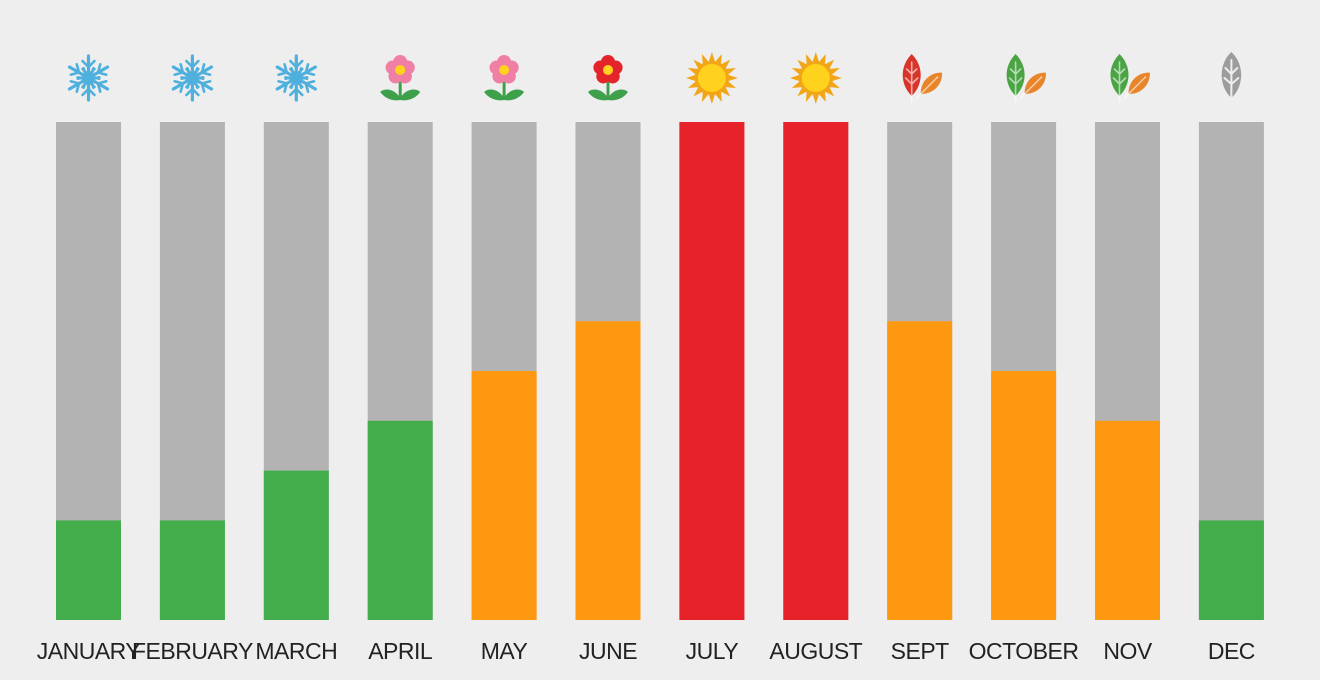 This screenshot has width=1320, height=680. What do you see at coordinates (920, 651) in the screenshot?
I see `month-label-sept: SEPT` at bounding box center [920, 651].